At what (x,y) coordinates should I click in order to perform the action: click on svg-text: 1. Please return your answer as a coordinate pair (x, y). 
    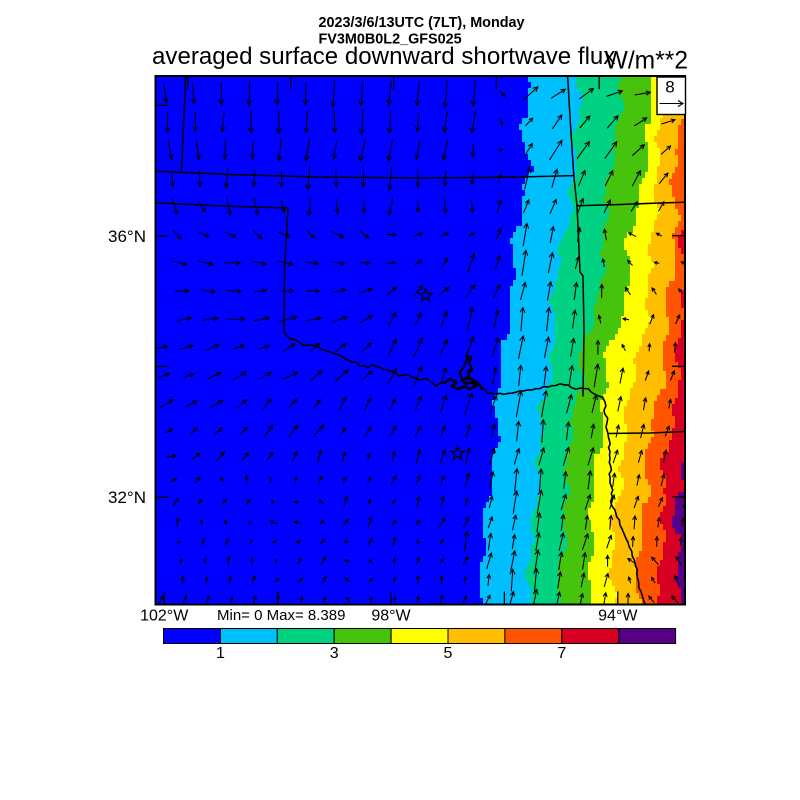
    Looking at the image, I should click on (220, 653).